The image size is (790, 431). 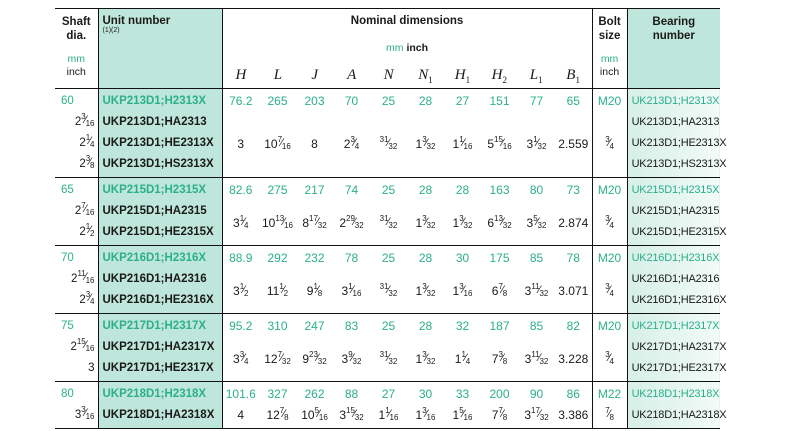 I want to click on fraction: 31⁄32, so click(x=388, y=221).